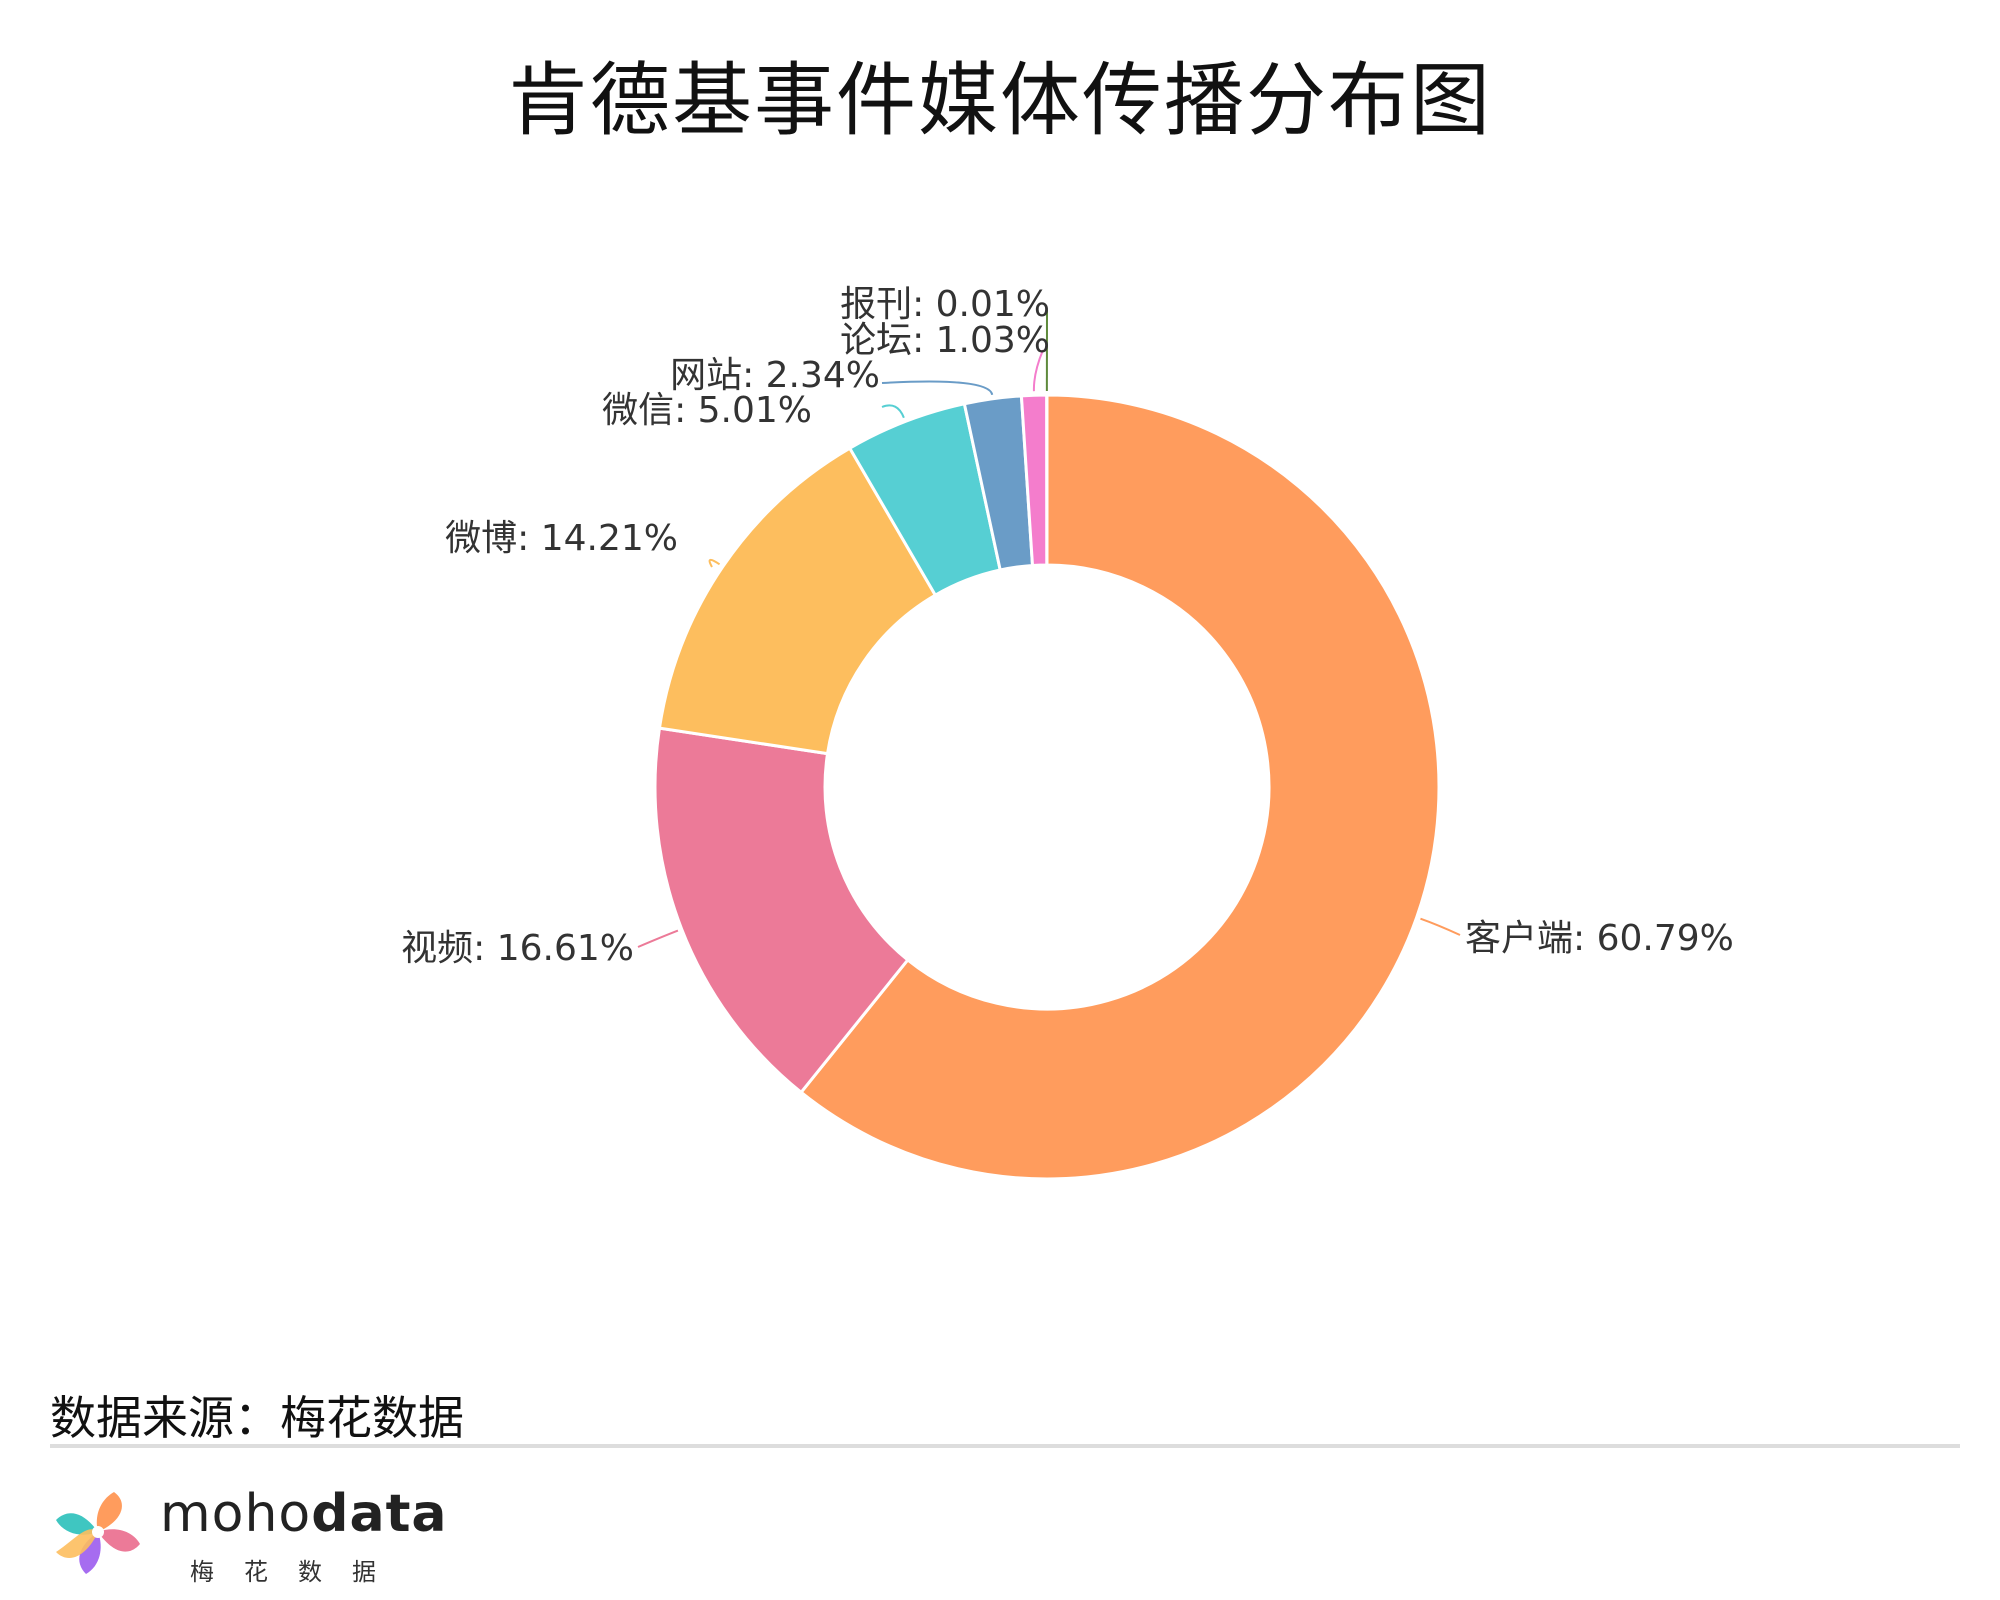 The width and height of the screenshot is (2000, 1600). What do you see at coordinates (775, 375) in the screenshot?
I see `slice-label-4: 网站: 2.34%` at bounding box center [775, 375].